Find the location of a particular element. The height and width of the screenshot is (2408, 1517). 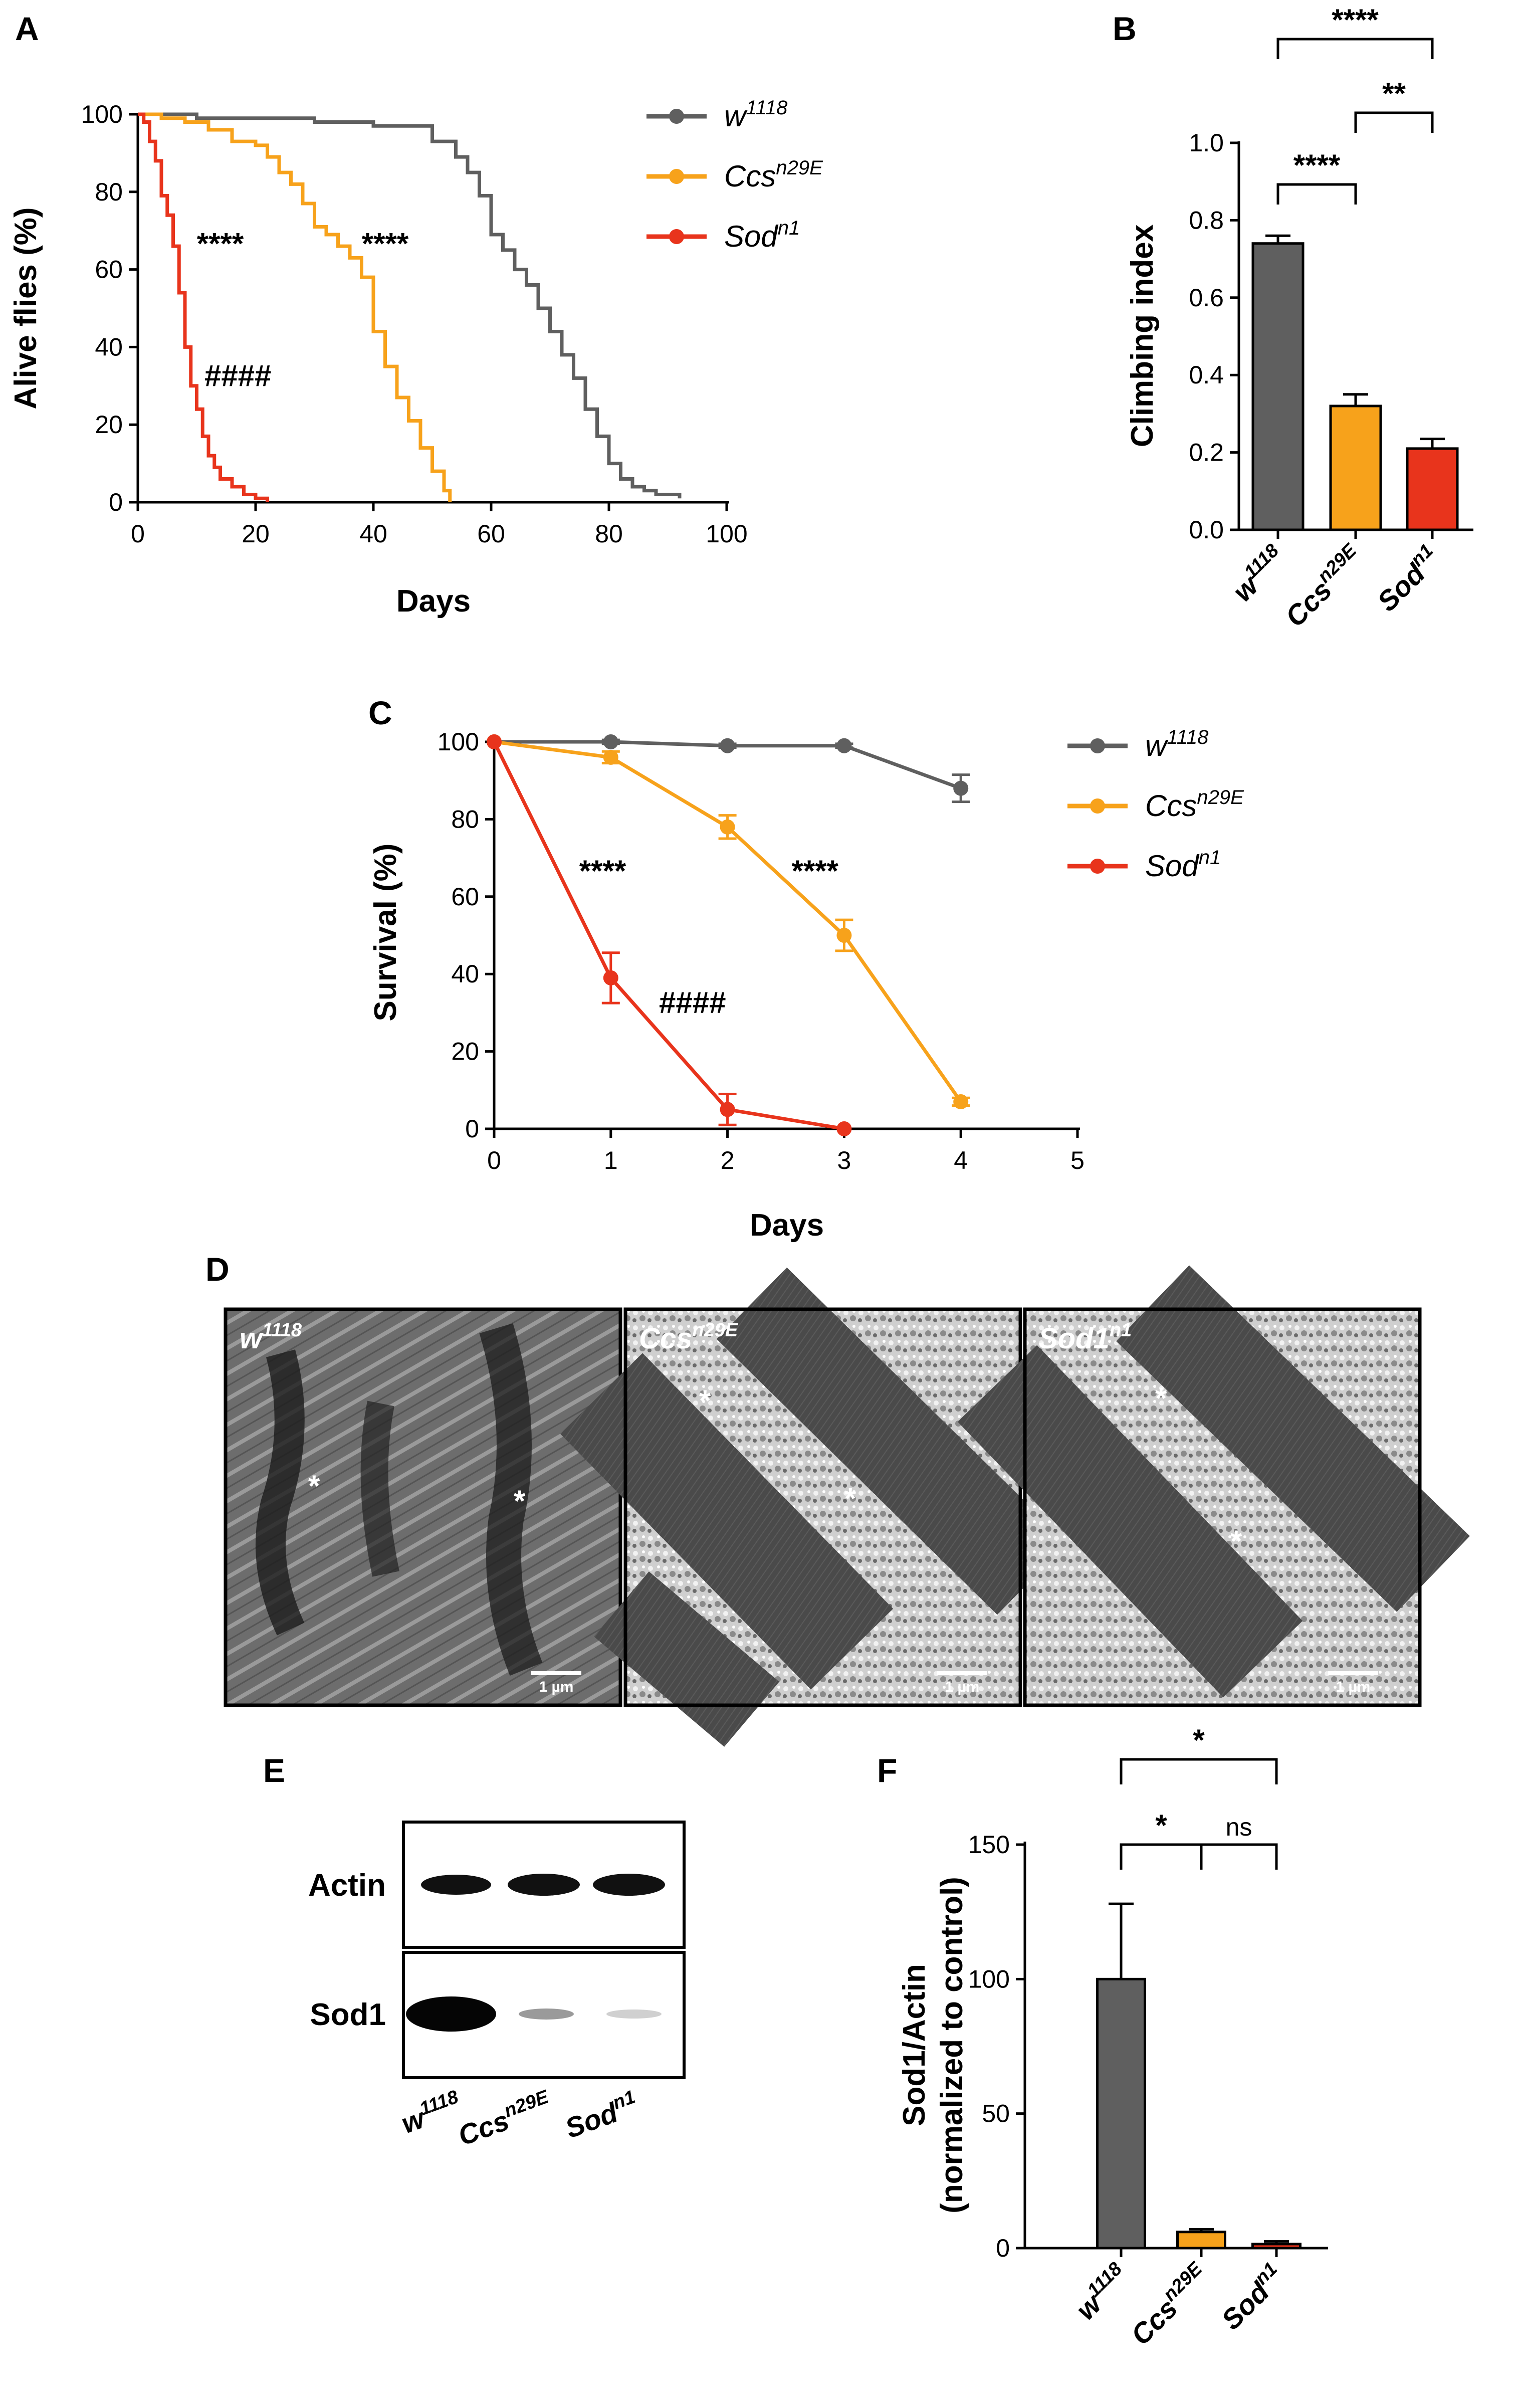

panel-c-x-label: Days is located at coordinates (787, 1226).